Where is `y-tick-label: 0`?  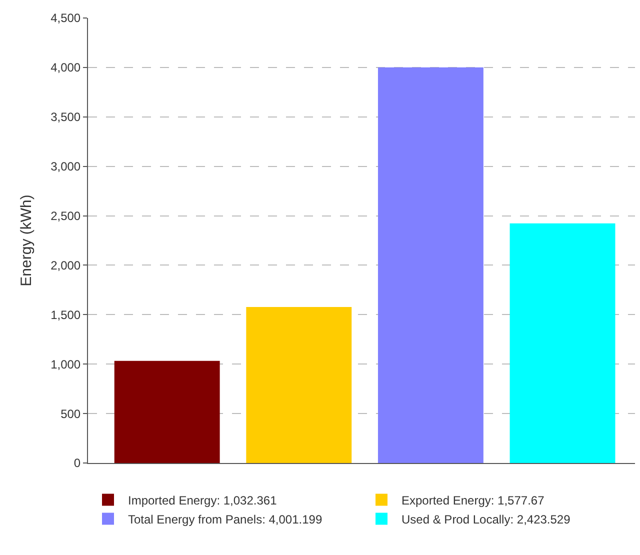
y-tick-label: 0 is located at coordinates (77, 463).